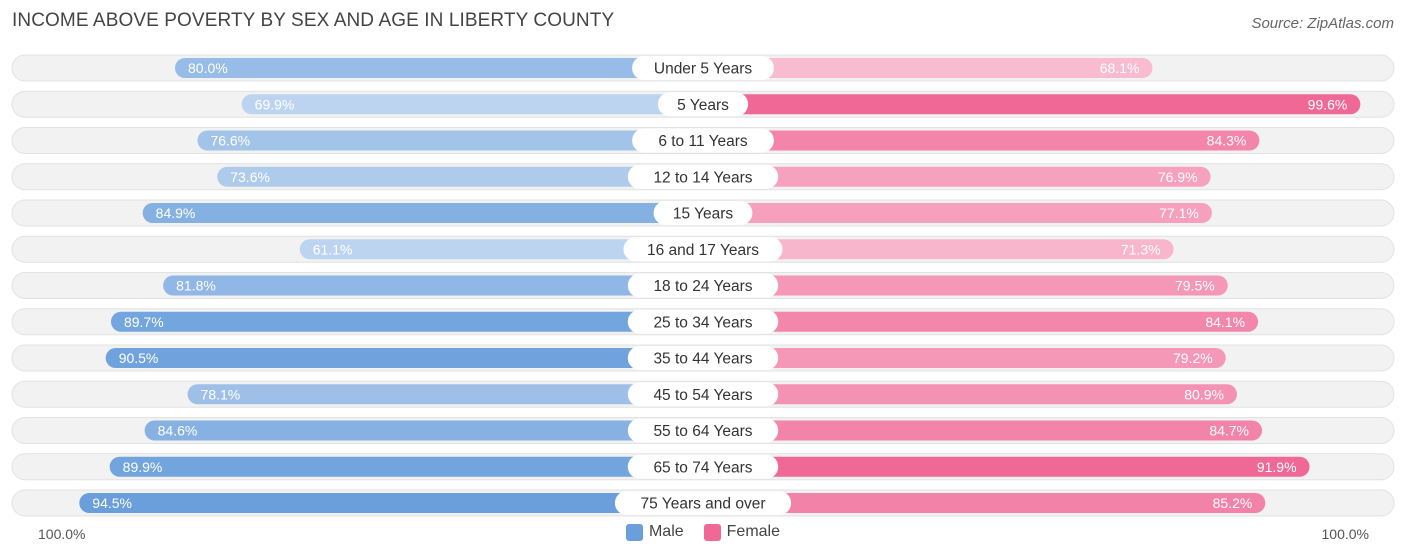 Image resolution: width=1406 pixels, height=559 pixels. What do you see at coordinates (1227, 141) in the screenshot?
I see `value-label-female: 84.3%` at bounding box center [1227, 141].